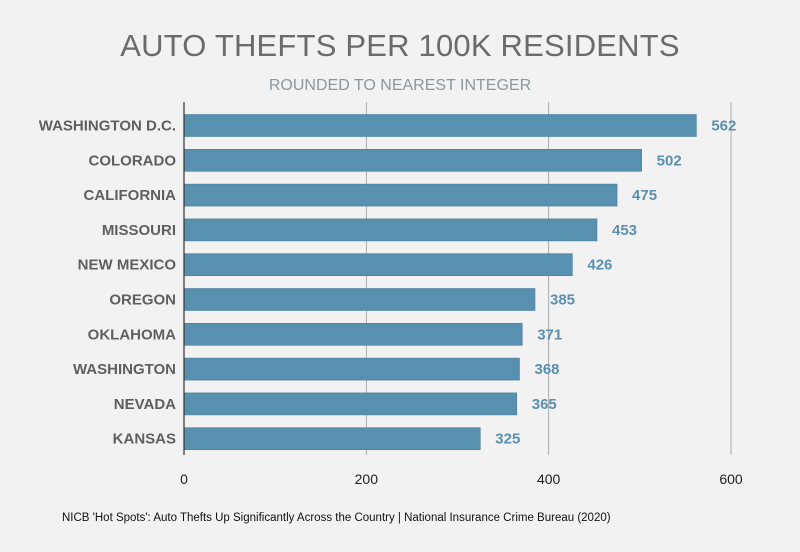  I want to click on category-label-3: MISSOURI, so click(139, 230).